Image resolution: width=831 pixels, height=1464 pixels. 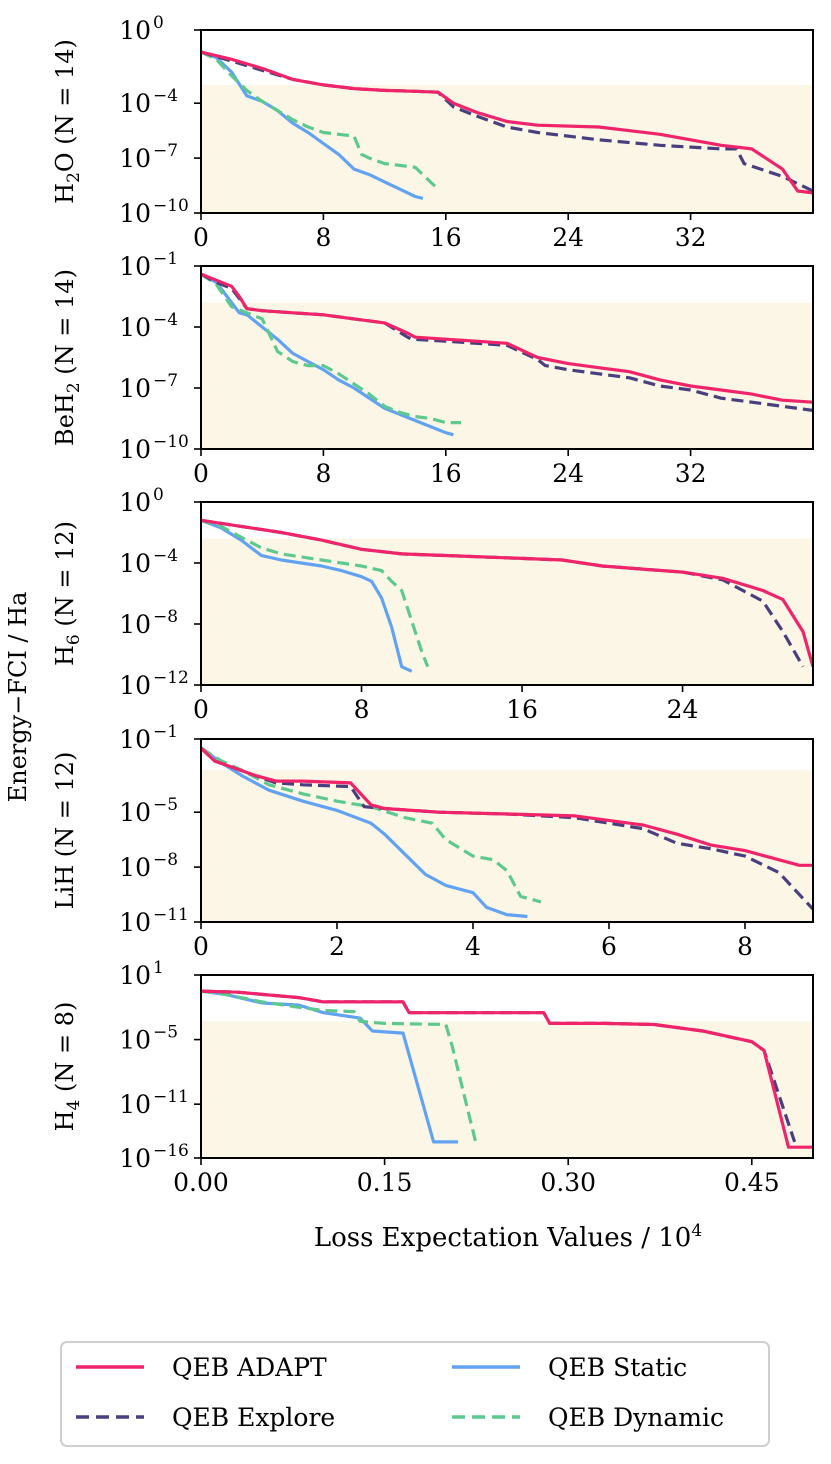 What do you see at coordinates (165, 860) in the screenshot?
I see `y-tick-exponent: −8` at bounding box center [165, 860].